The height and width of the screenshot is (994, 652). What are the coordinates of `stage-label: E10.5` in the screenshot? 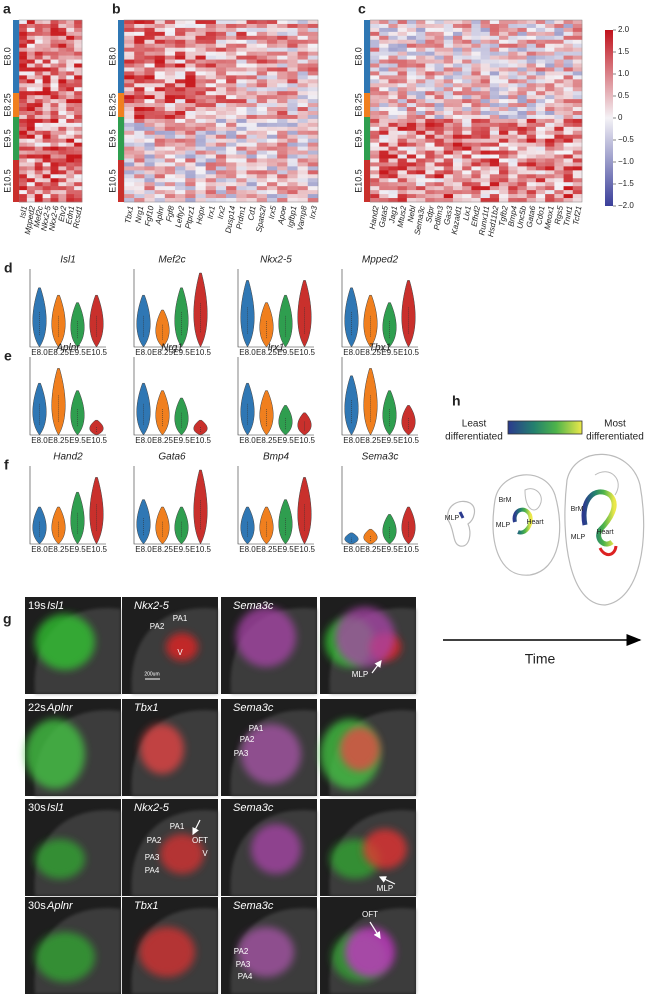 It's located at (96, 352).